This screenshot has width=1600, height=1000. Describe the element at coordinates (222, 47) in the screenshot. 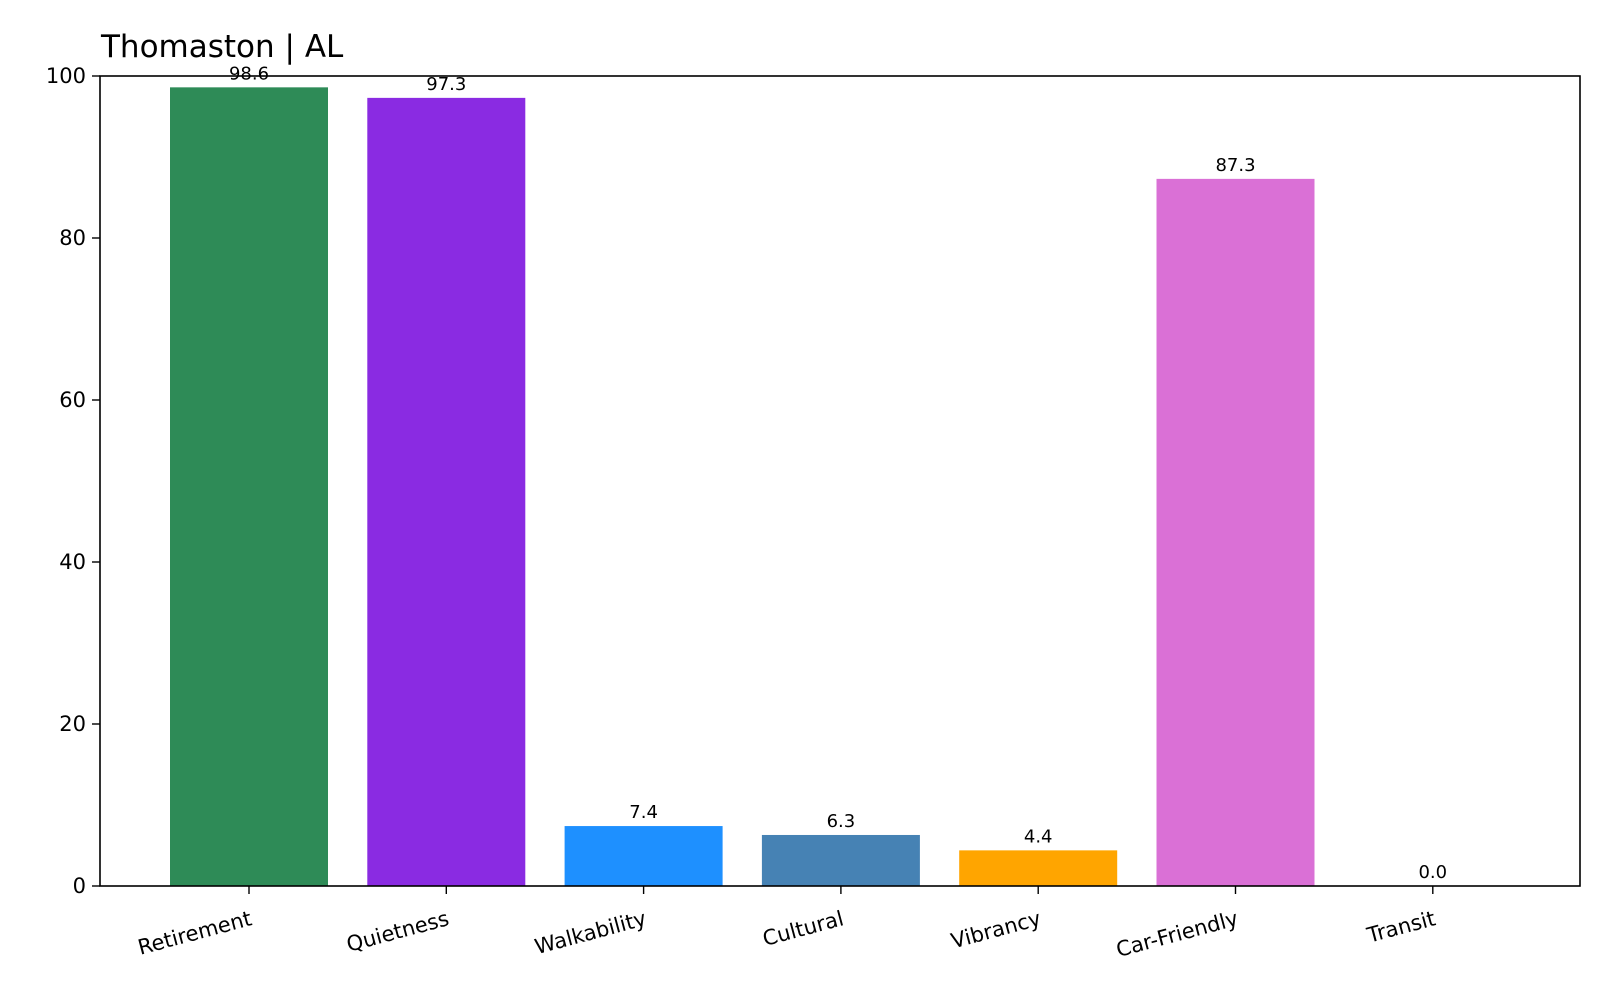

I see `chart-title: Thomaston | AL` at that location.